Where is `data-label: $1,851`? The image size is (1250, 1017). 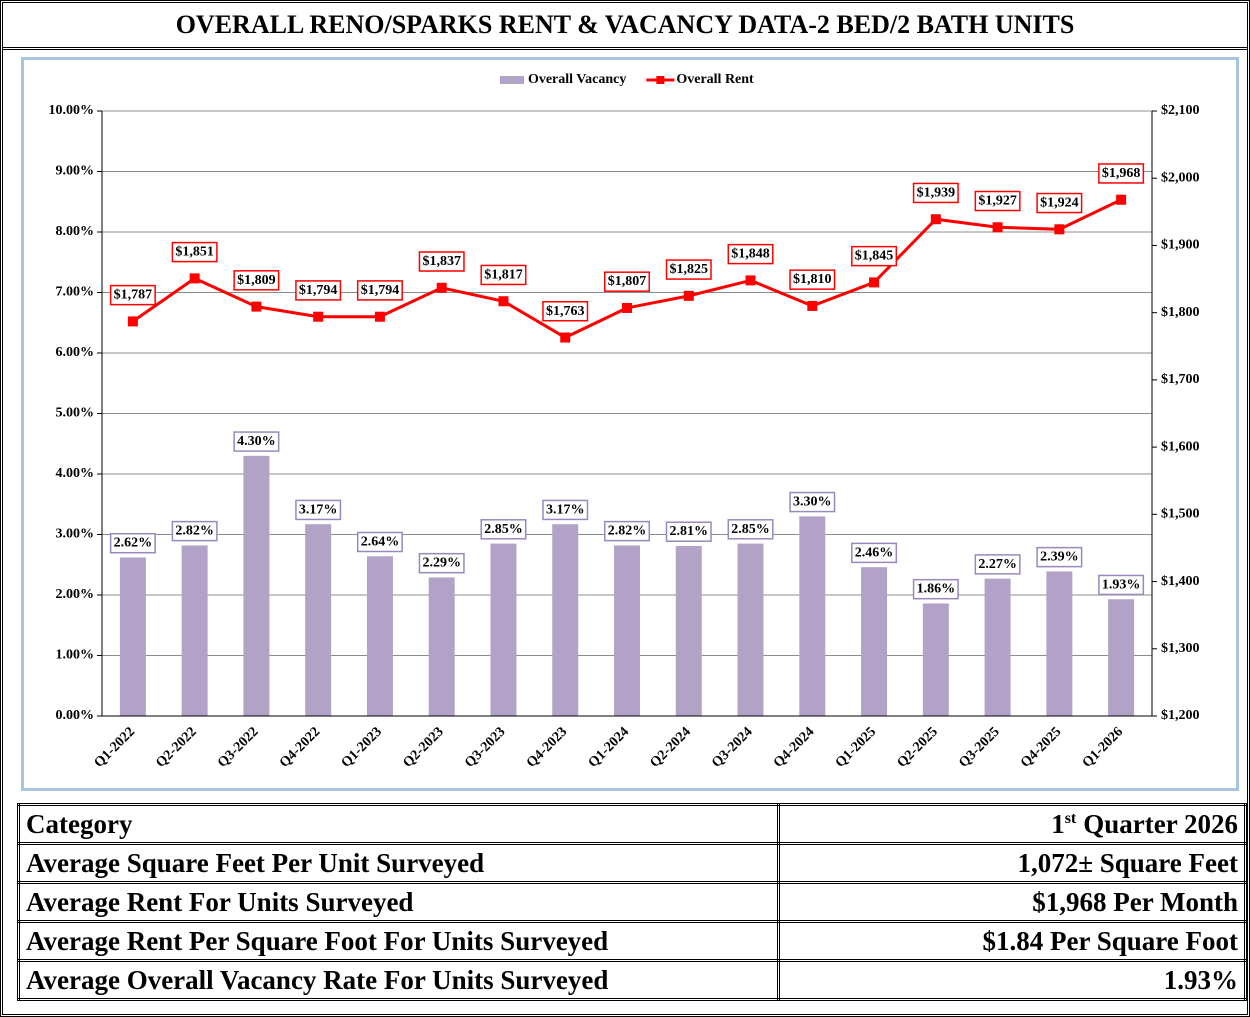
data-label: $1,851 is located at coordinates (194, 252).